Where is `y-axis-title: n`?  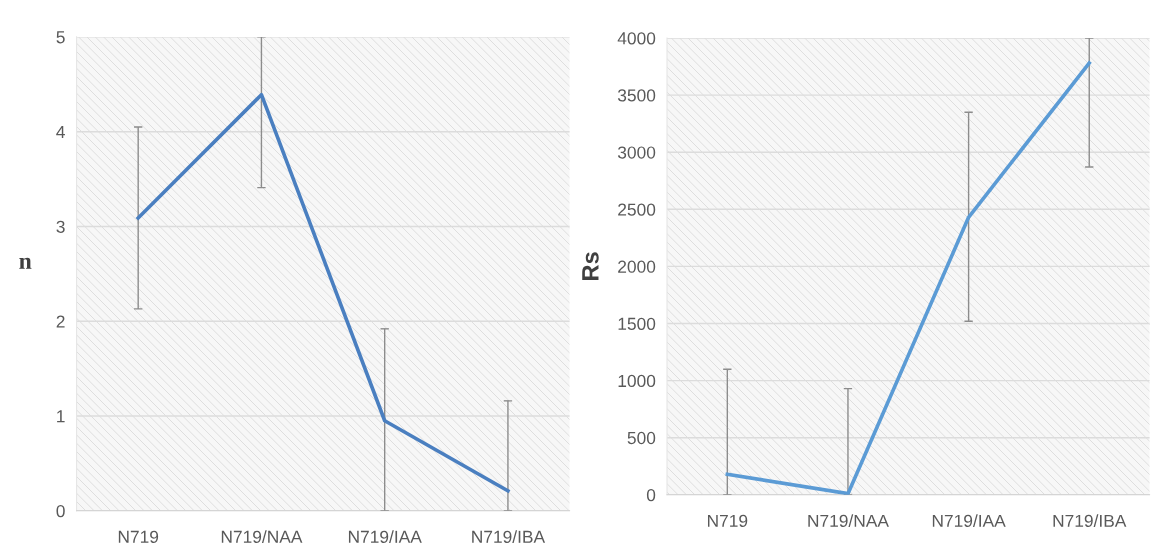
y-axis-title: n is located at coordinates (25, 263).